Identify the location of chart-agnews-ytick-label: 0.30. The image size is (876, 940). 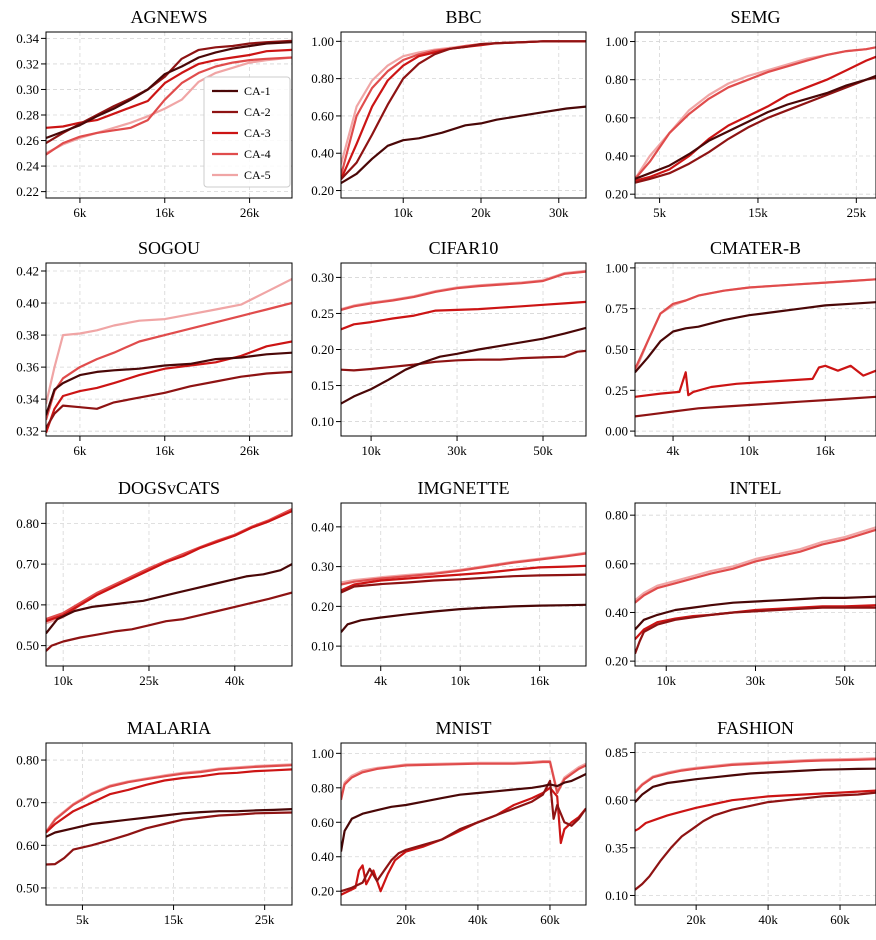
(27, 89).